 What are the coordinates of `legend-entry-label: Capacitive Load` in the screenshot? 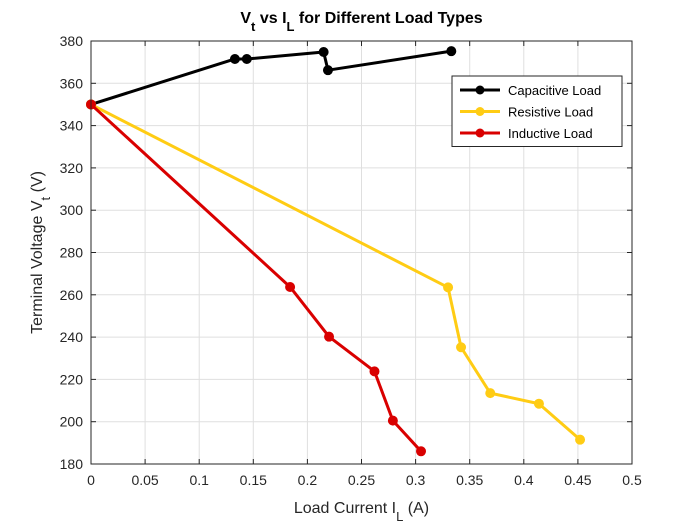 It's located at (554, 90).